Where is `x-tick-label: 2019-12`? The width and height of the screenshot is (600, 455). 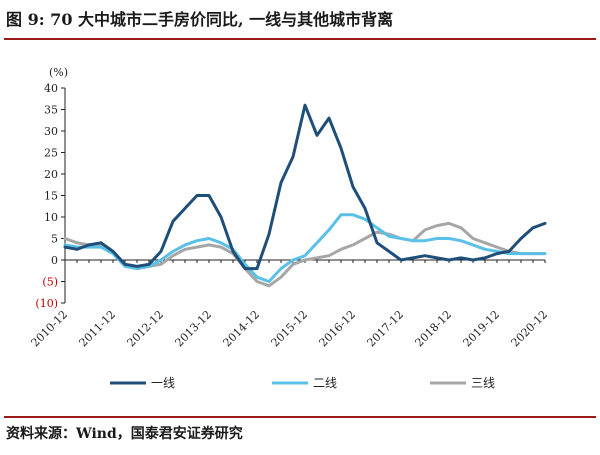
x-tick-label: 2019-12 is located at coordinates (482, 329).